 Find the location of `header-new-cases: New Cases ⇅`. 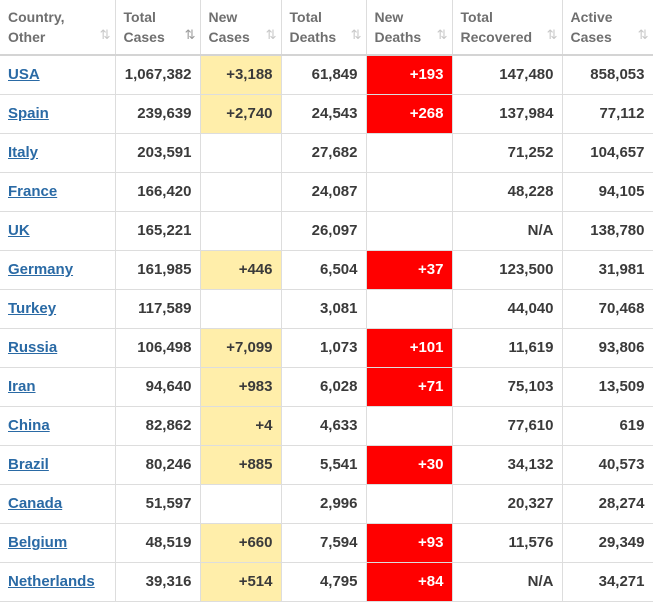

header-new-cases: New Cases ⇅ is located at coordinates (241, 28).